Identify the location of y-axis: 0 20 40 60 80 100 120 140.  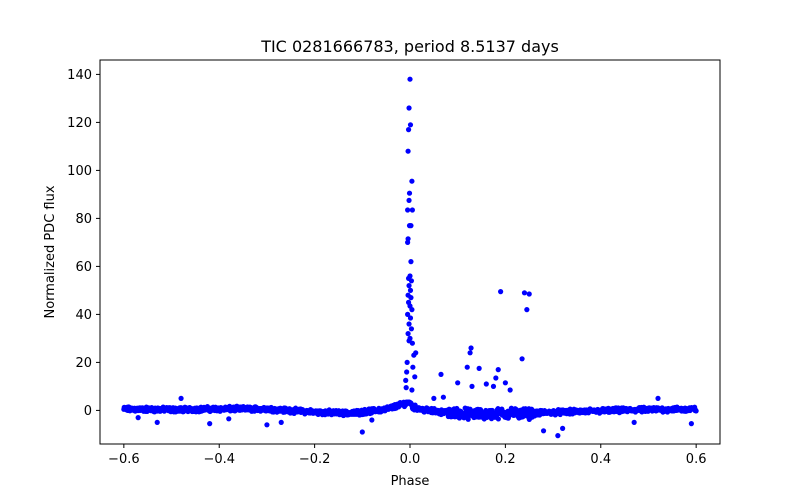
(83, 243).